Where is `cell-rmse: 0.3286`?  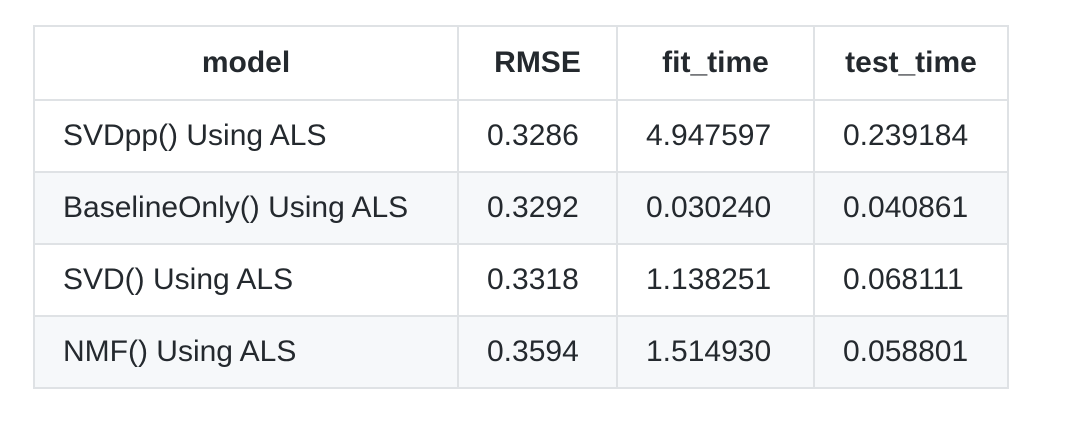
cell-rmse: 0.3286 is located at coordinates (537, 136).